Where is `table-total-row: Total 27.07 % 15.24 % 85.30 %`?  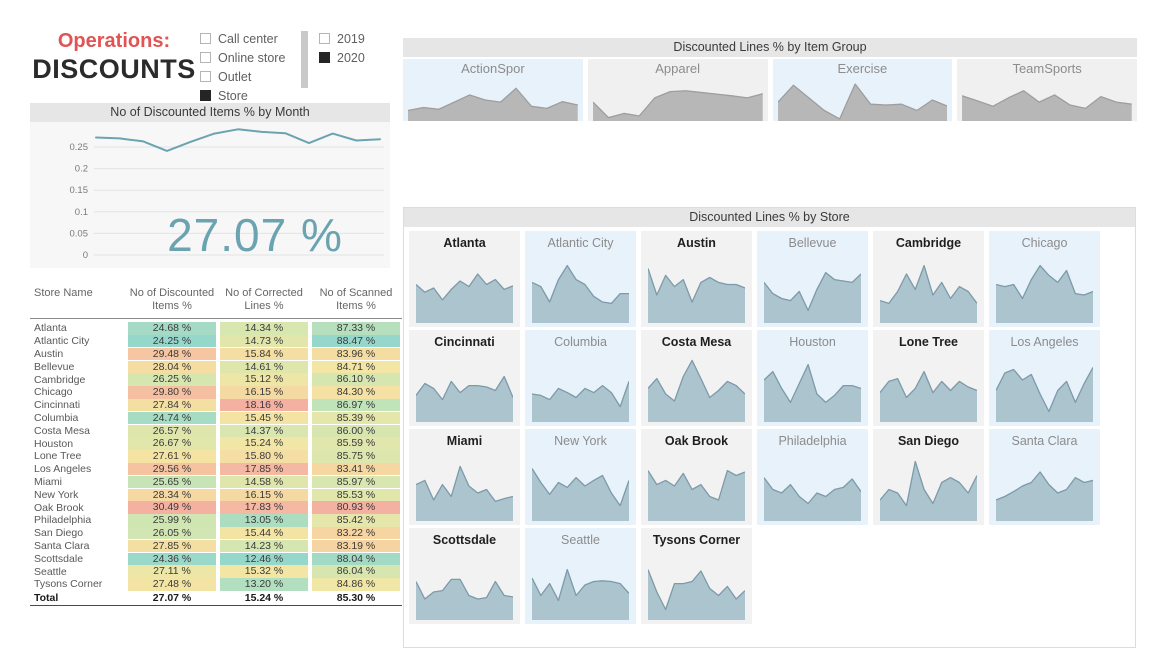 table-total-row: Total 27.07 % 15.24 % 85.30 % is located at coordinates (216, 598).